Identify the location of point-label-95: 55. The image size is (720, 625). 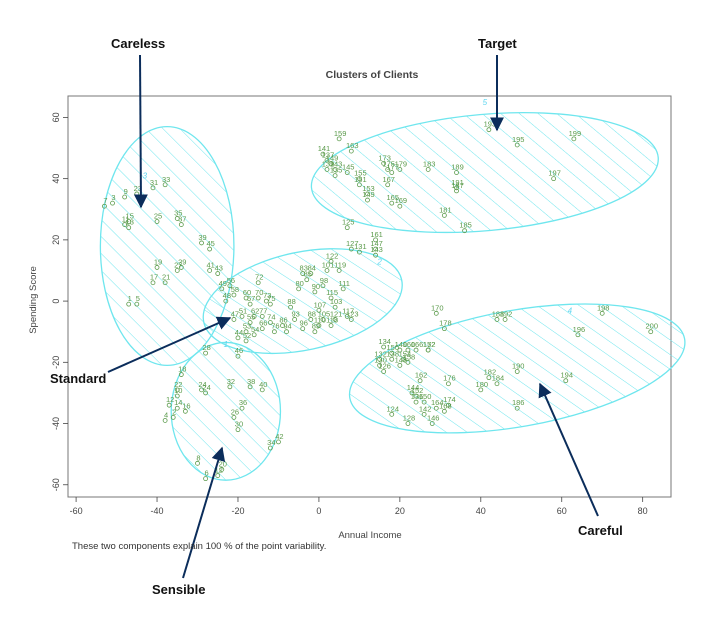
(251, 317).